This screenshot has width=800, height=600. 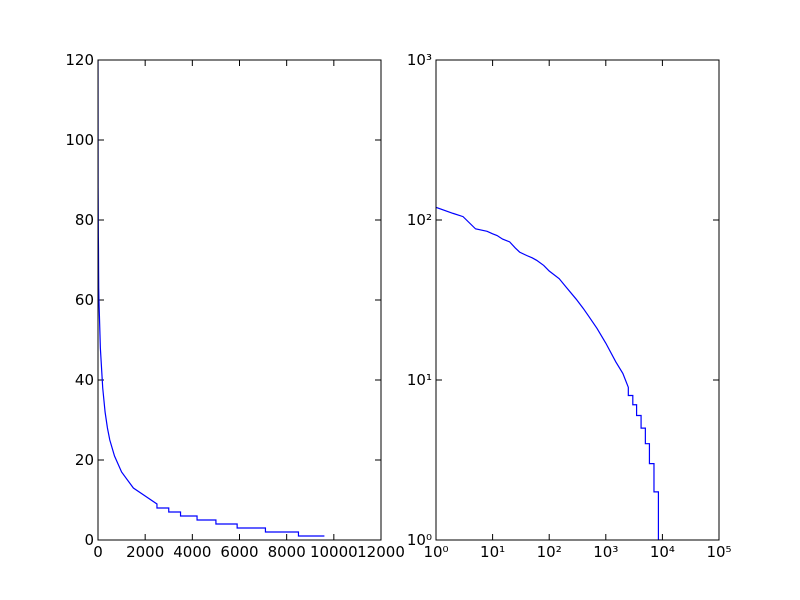 What do you see at coordinates (84, 380) in the screenshot?
I see `y-tick-label: 40` at bounding box center [84, 380].